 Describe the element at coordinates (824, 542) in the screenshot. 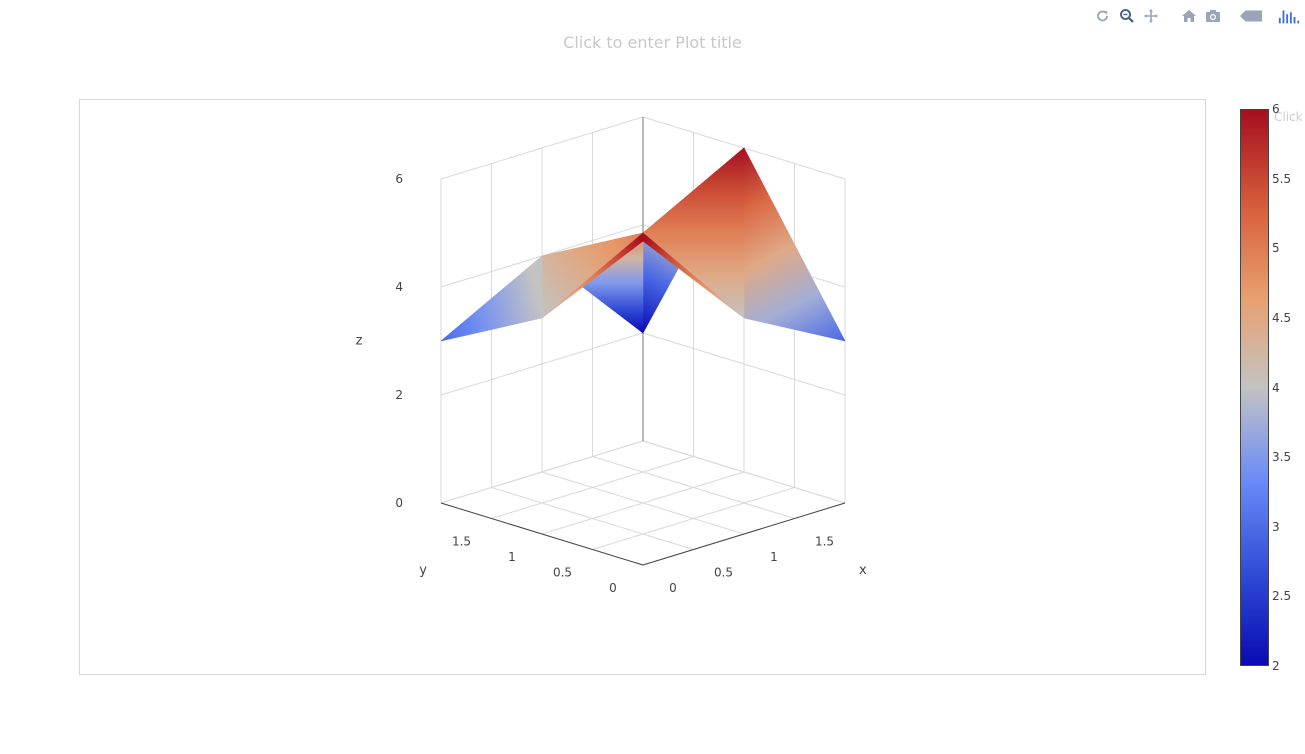

I see `x-tick-label: 1.5` at that location.